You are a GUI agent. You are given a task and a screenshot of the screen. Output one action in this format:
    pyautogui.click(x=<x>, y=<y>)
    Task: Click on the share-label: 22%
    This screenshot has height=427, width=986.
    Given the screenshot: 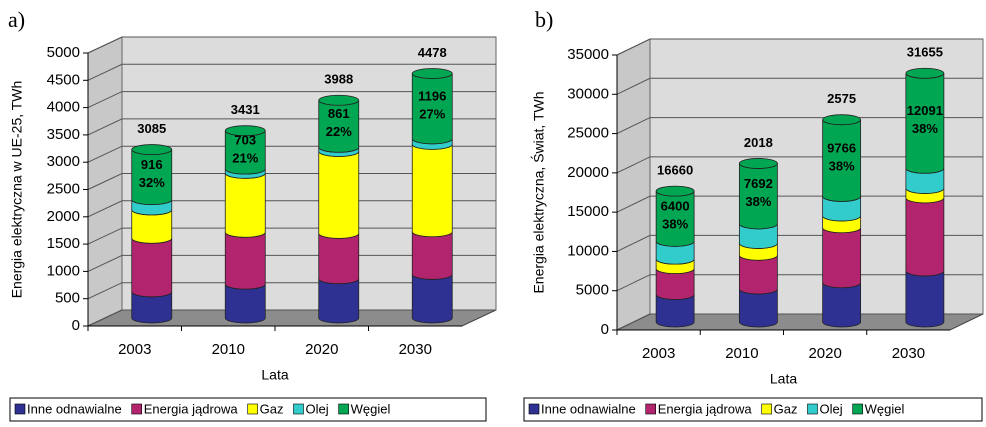 What is the action you would take?
    pyautogui.click(x=339, y=131)
    